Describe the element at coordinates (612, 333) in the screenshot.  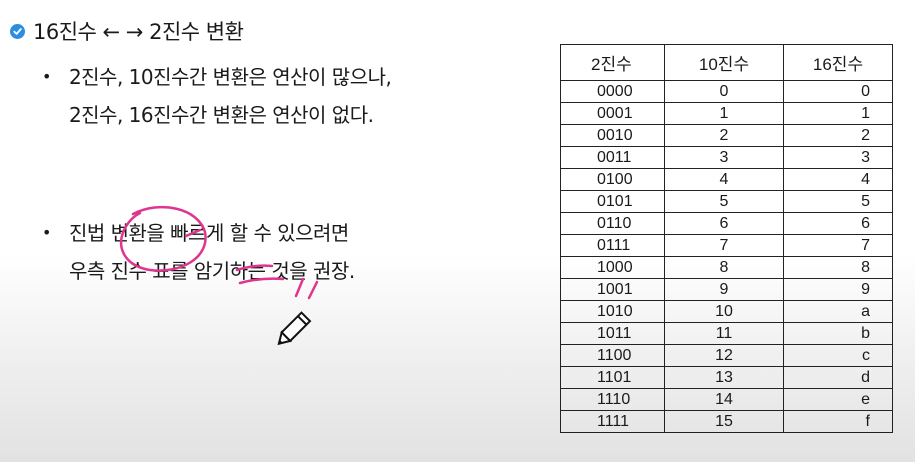
I see `table-cell: 1011` at that location.